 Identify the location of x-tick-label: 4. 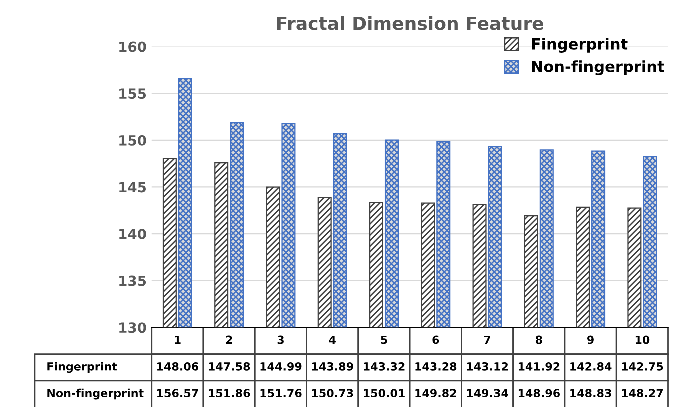
(332, 340).